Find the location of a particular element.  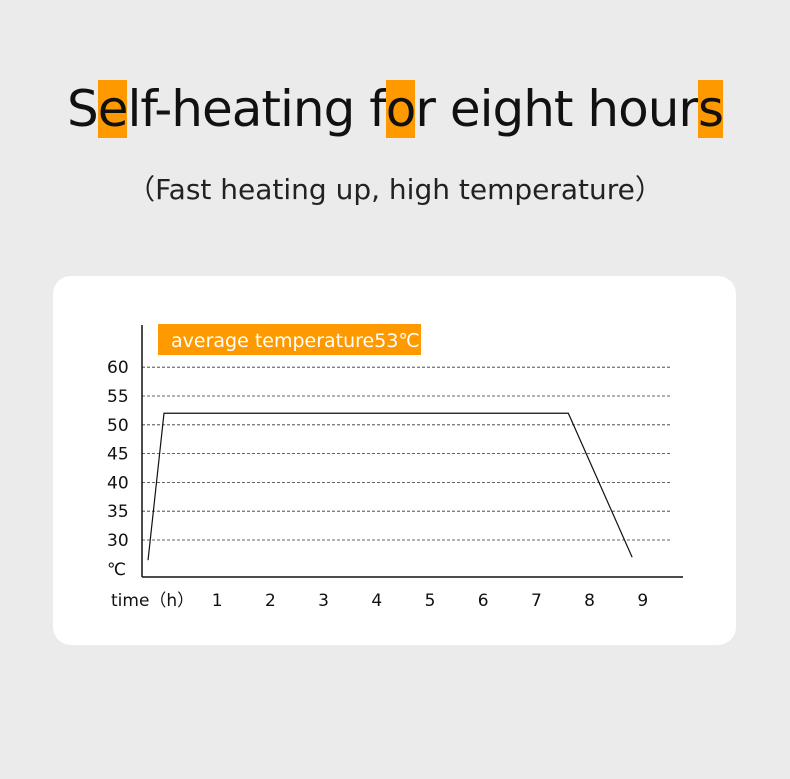

y-tick-label: 30 is located at coordinates (118, 541).